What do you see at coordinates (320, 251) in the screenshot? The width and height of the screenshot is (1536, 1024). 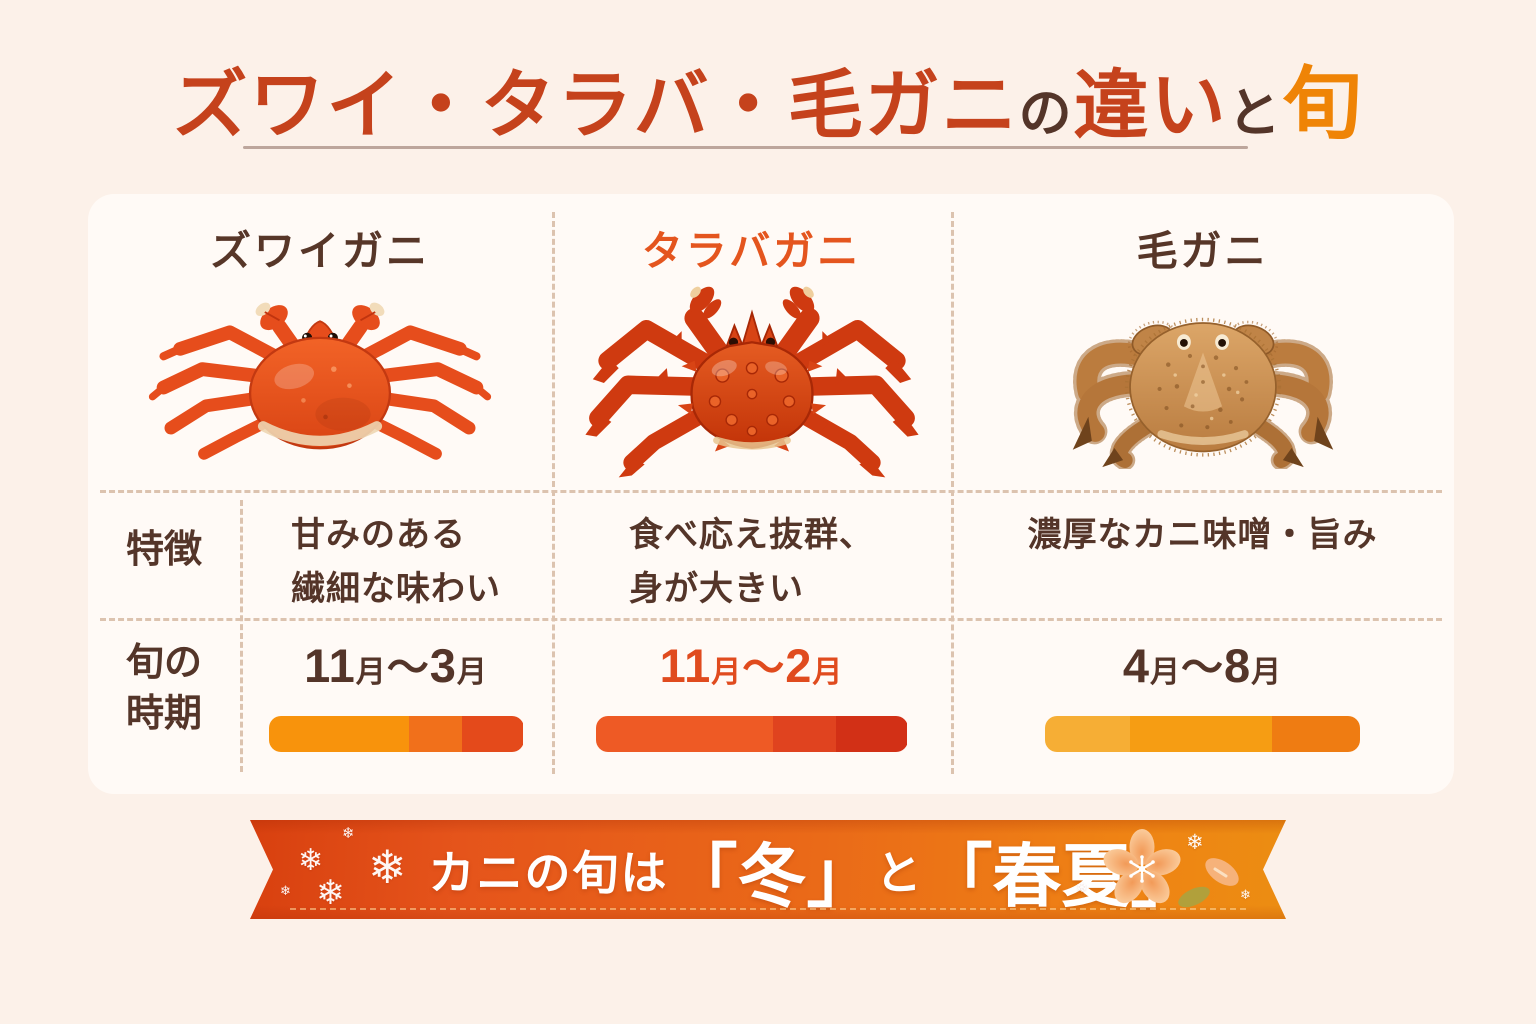 I see `column-header-zuwai: ズワイガニ` at bounding box center [320, 251].